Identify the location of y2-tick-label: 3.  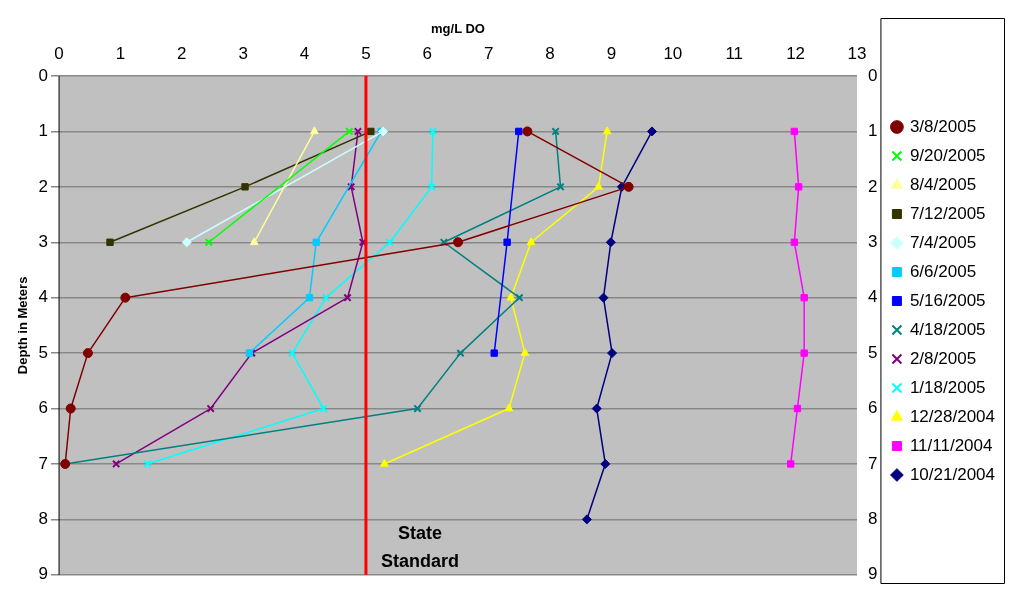
(872, 241).